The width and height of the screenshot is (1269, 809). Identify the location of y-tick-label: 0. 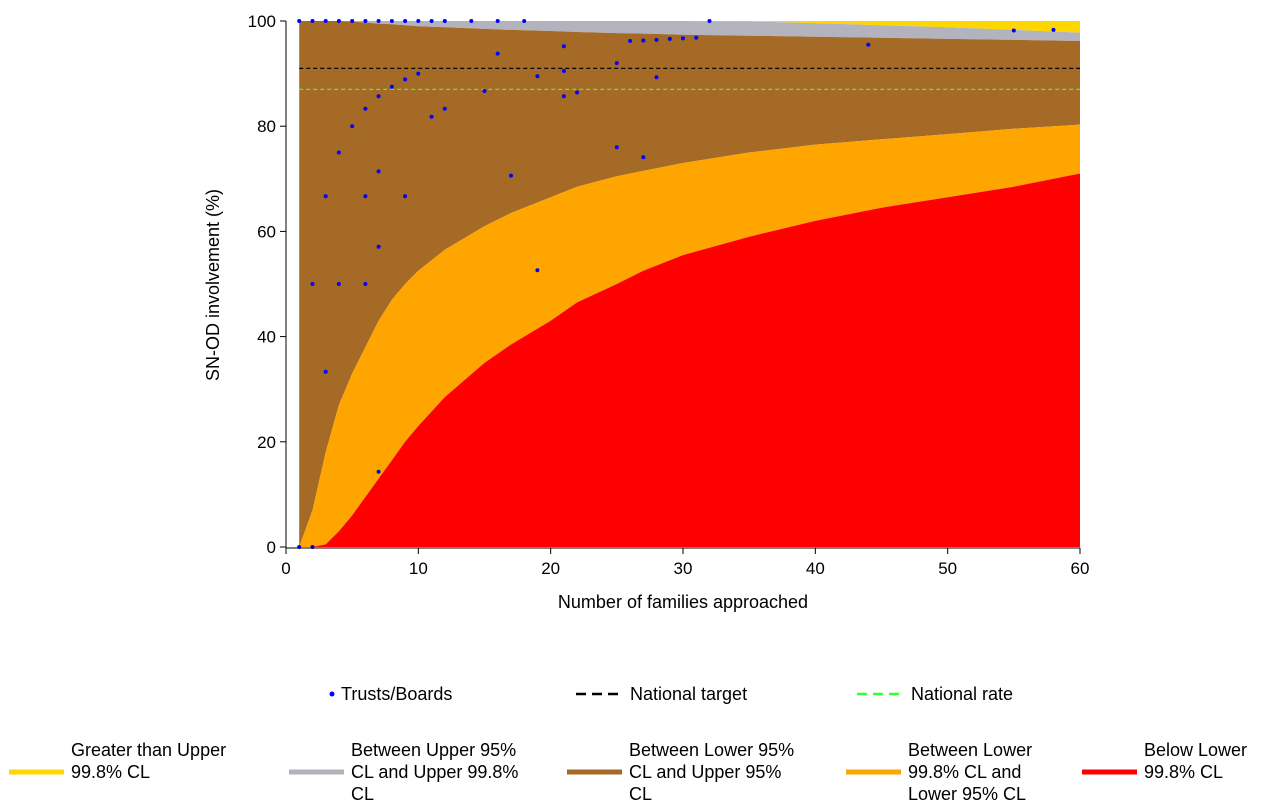
(271, 547).